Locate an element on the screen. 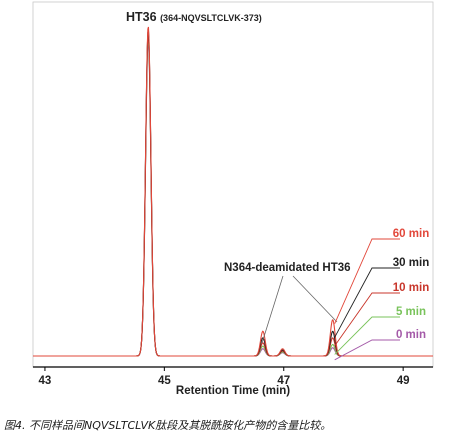 This screenshot has width=467, height=440. legend-label: 5 min is located at coordinates (411, 312).